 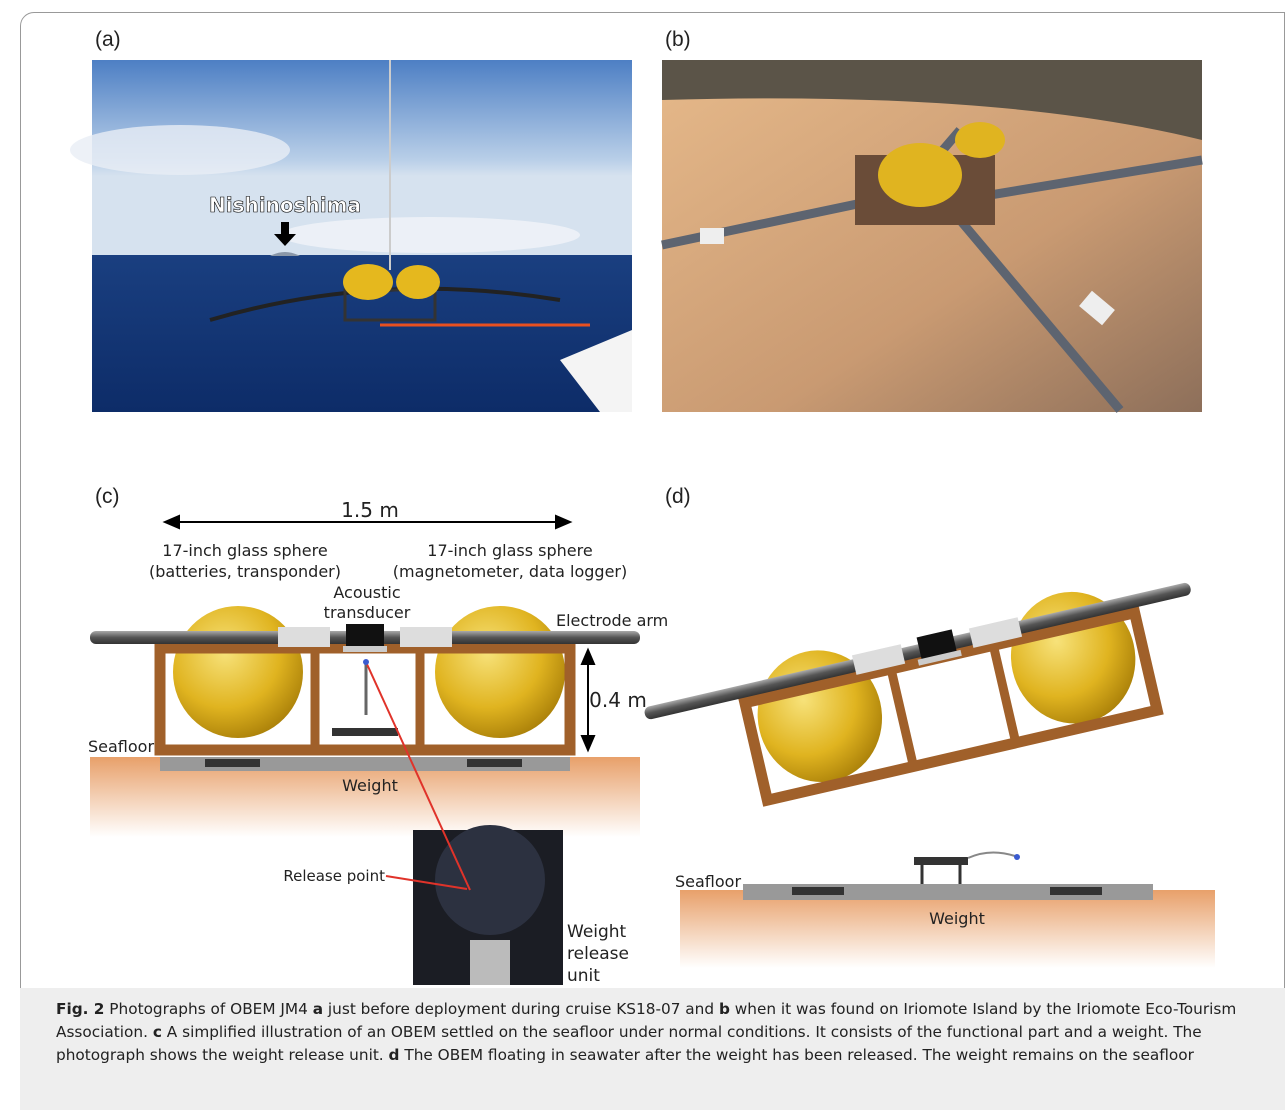 What do you see at coordinates (583, 976) in the screenshot?
I see `release-unit-label: unit` at bounding box center [583, 976].